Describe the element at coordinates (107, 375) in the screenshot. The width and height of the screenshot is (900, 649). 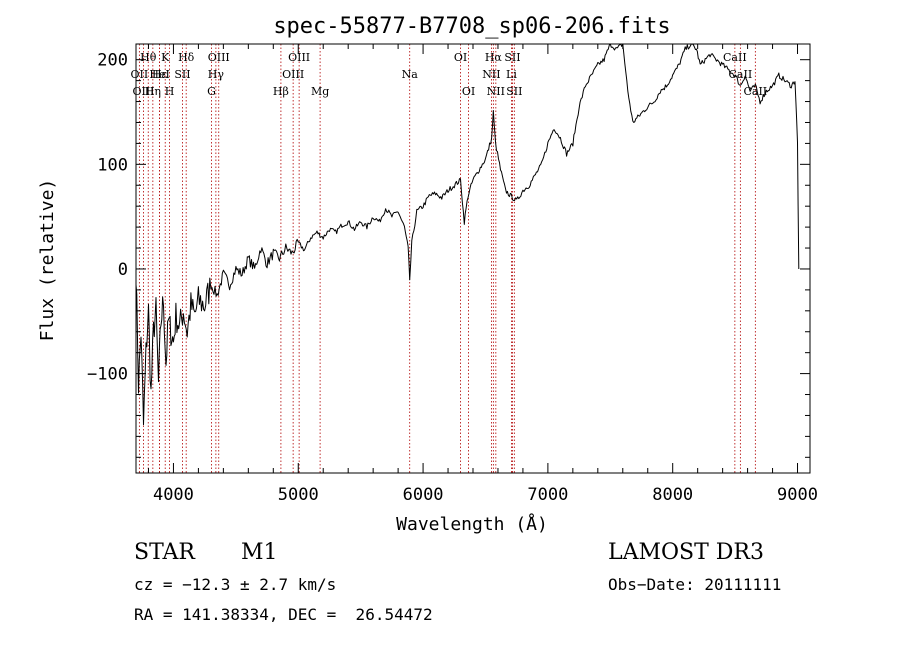
I see `y-tick-label: −100` at that location.